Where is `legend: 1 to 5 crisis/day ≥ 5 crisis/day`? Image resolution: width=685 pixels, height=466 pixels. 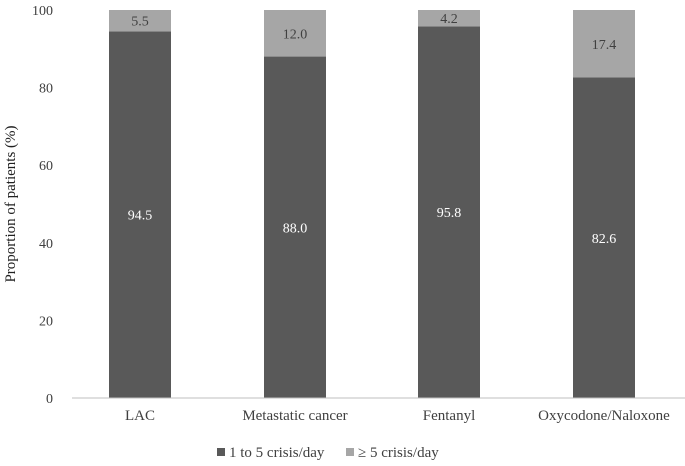
legend: 1 to 5 crisis/day ≥ 5 crisis/day is located at coordinates (328, 453).